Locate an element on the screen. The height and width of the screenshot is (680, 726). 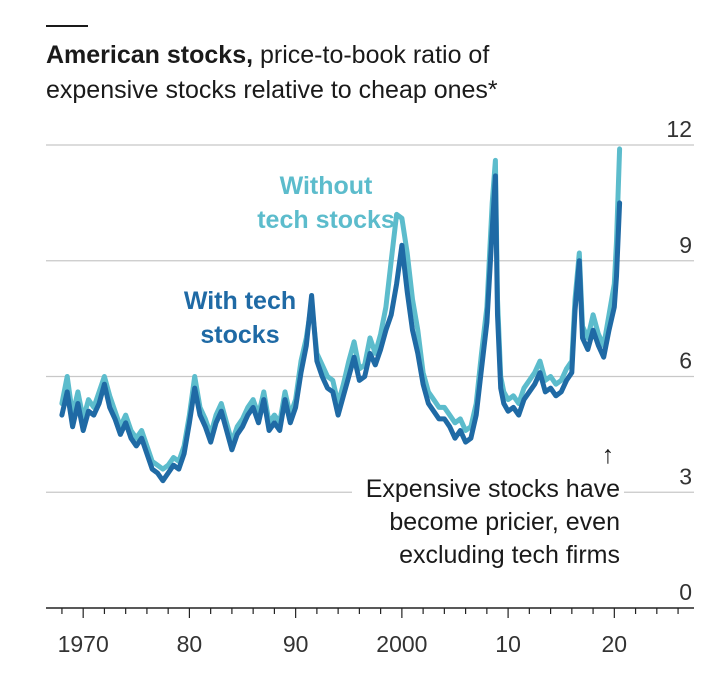
label-with-line1: With tech is located at coordinates (240, 301).